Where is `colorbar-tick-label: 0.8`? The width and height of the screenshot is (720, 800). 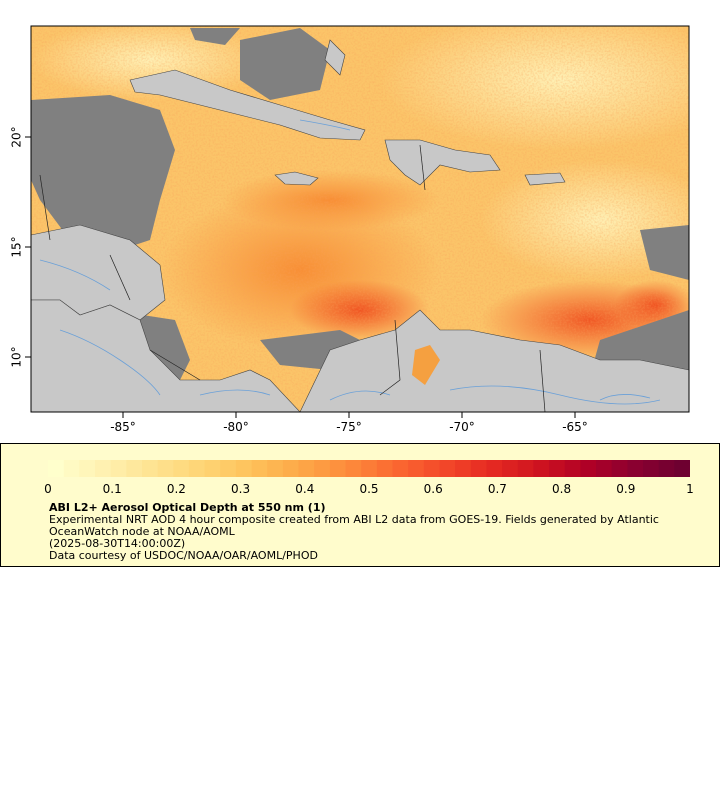 colorbar-tick-label: 0.8 is located at coordinates (562, 489).